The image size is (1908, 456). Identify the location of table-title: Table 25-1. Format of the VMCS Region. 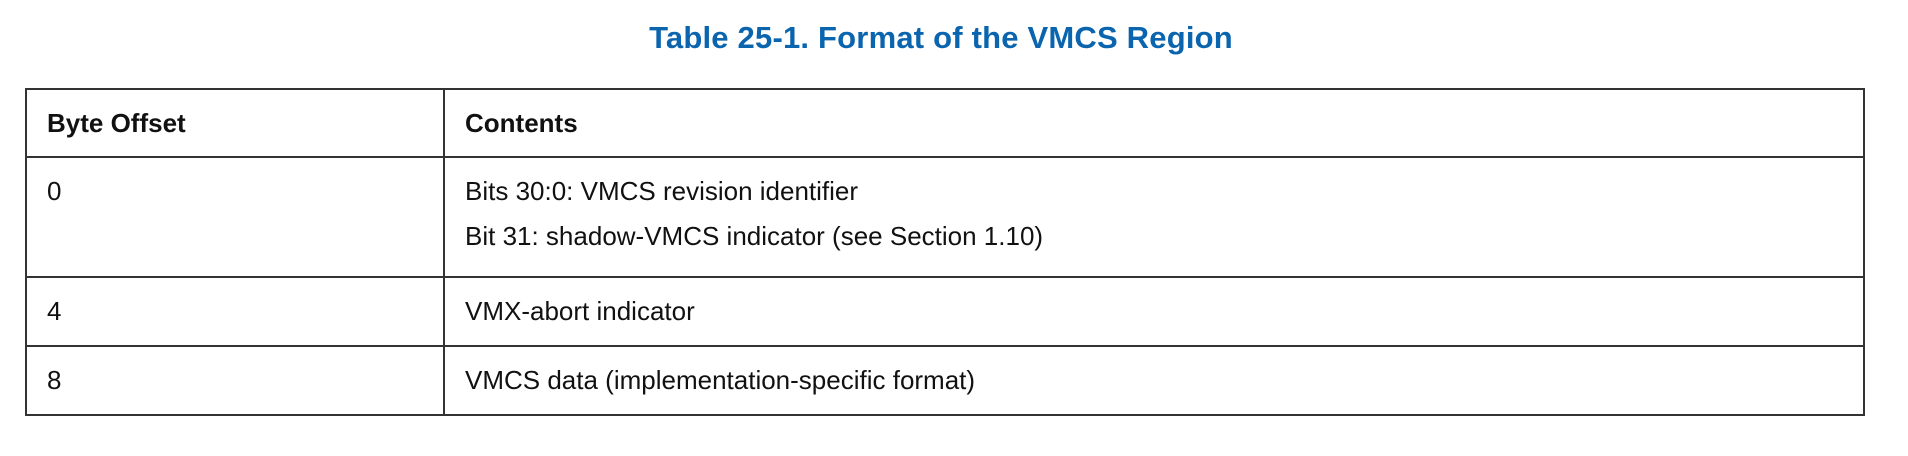
(941, 37).